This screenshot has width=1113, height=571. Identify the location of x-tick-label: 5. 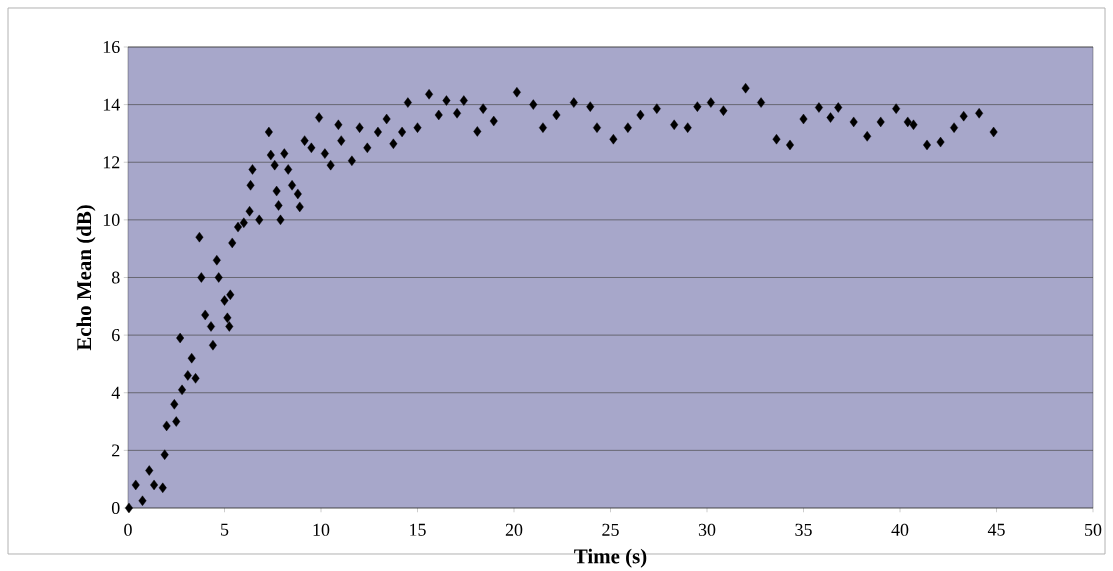
(225, 529).